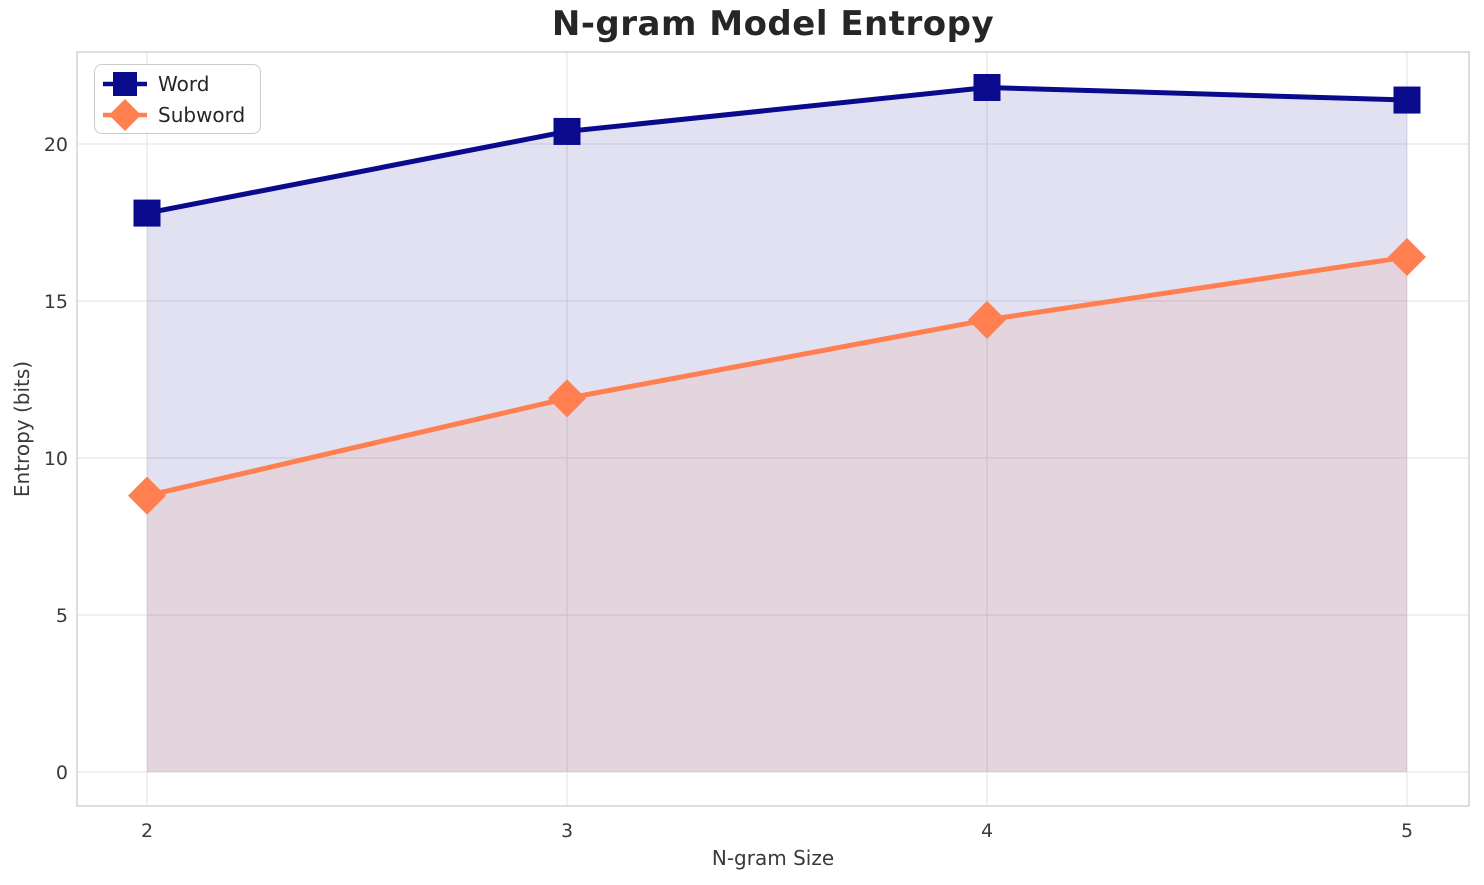 The image size is (1484, 885). I want to click on x-tick-label: 4, so click(987, 831).